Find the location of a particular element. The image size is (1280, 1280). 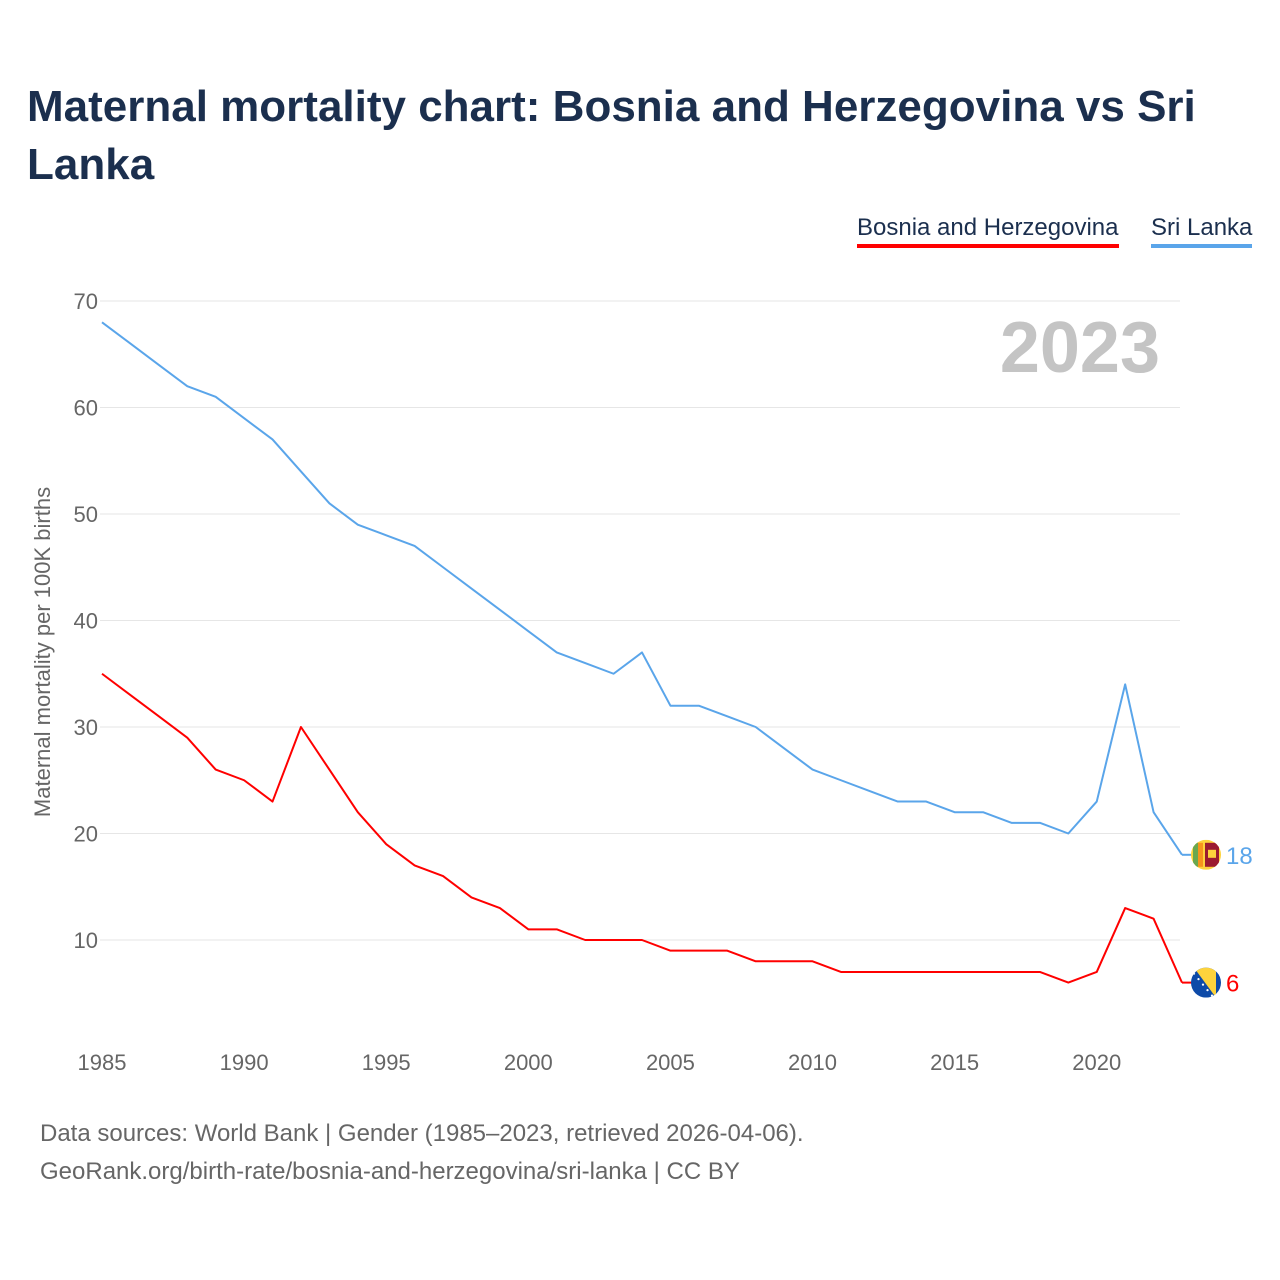

flag-orange is located at coordinates (1200, 854).